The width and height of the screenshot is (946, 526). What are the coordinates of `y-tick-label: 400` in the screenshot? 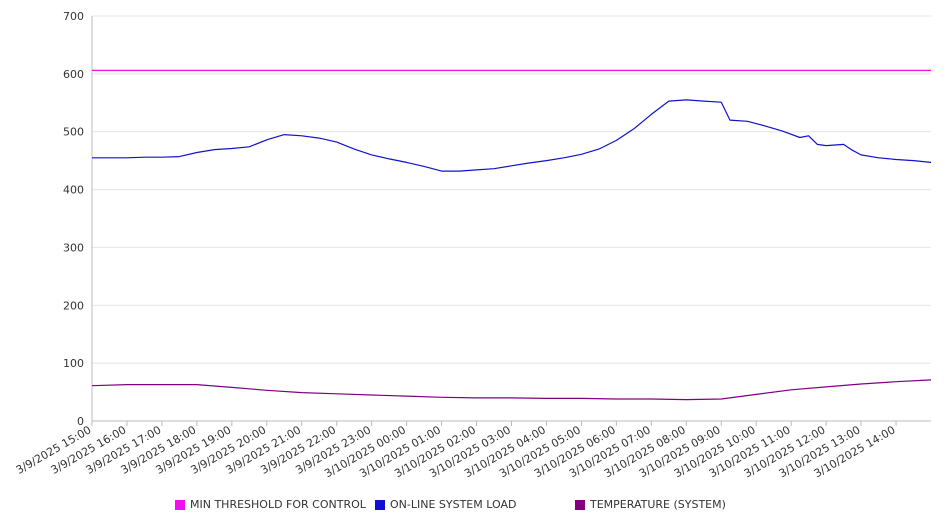 It's located at (73, 190).